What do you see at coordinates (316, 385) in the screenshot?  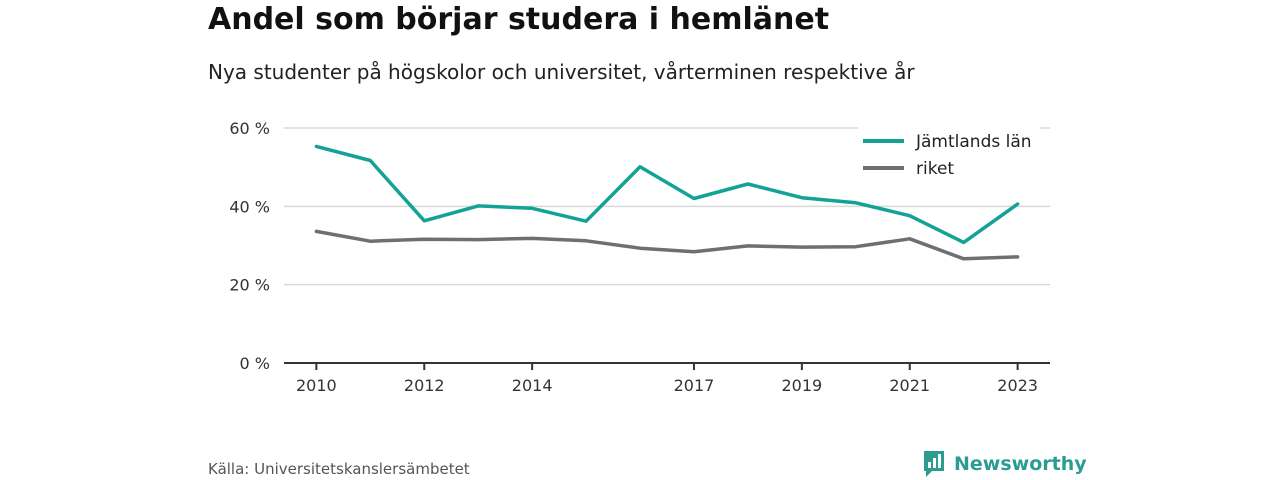 I see `x-tick-label: 2010` at bounding box center [316, 385].